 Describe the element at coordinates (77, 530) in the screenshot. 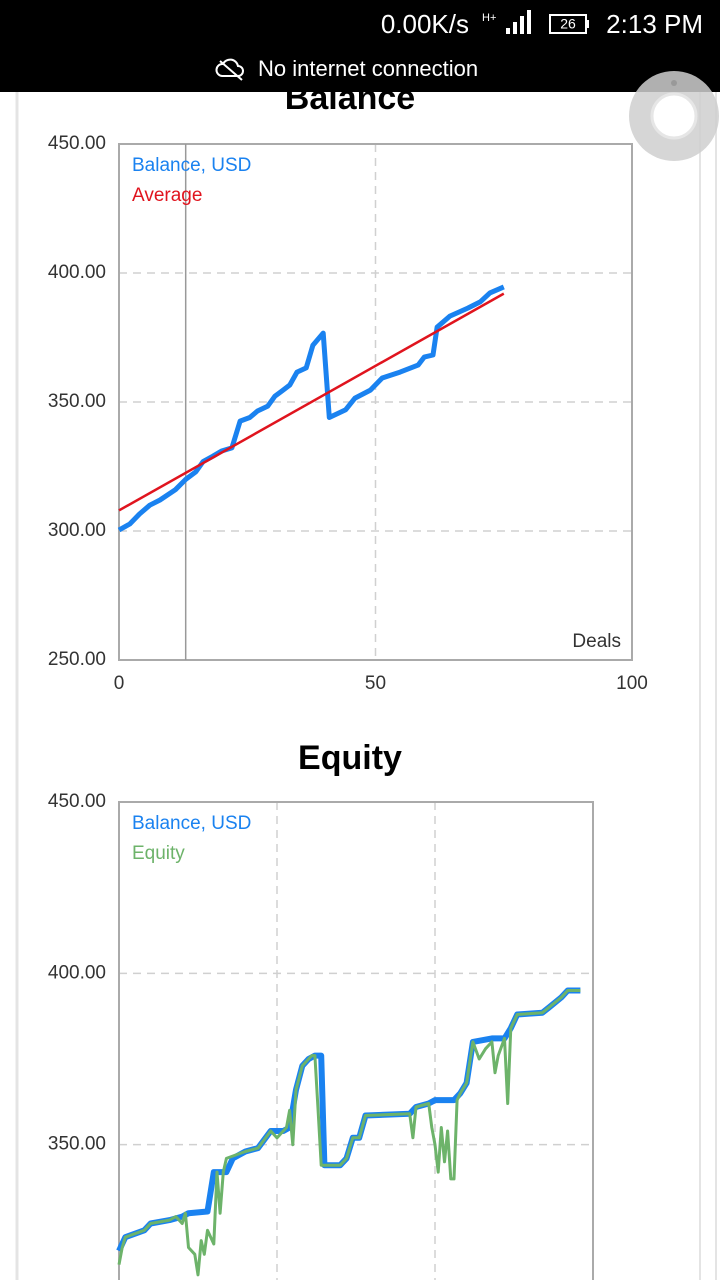

I see `y-tick-label: 300.00` at that location.